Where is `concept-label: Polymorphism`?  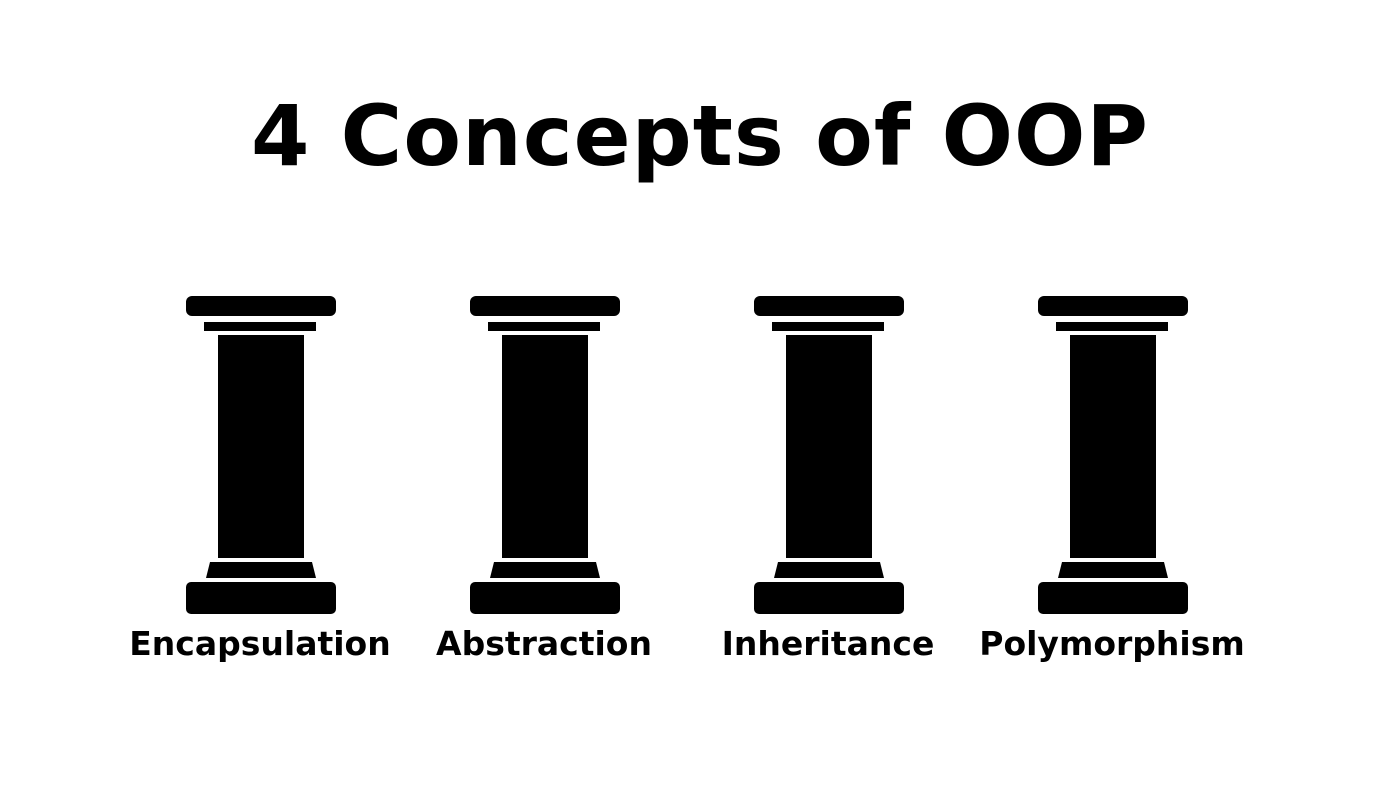
concept-label: Polymorphism is located at coordinates (1112, 643).